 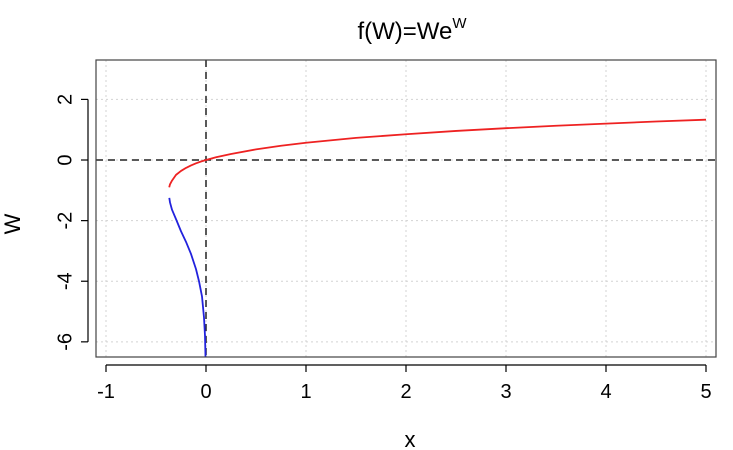 I want to click on x-tick-label: -1, so click(x=106, y=392).